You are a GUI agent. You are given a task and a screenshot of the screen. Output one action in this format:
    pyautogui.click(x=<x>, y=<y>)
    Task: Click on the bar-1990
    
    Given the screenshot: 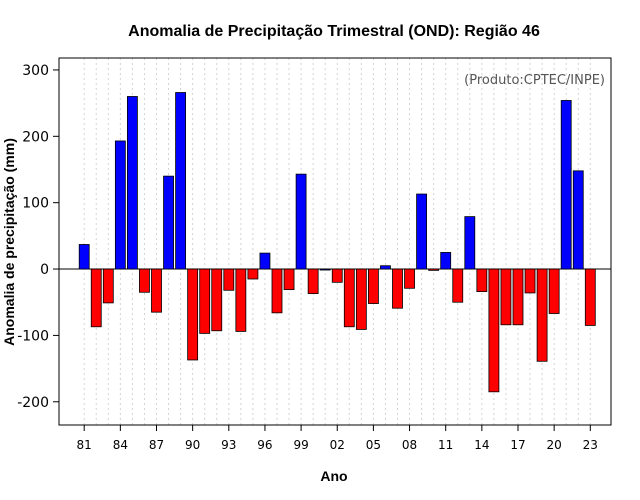 What is the action you would take?
    pyautogui.click(x=193, y=314)
    